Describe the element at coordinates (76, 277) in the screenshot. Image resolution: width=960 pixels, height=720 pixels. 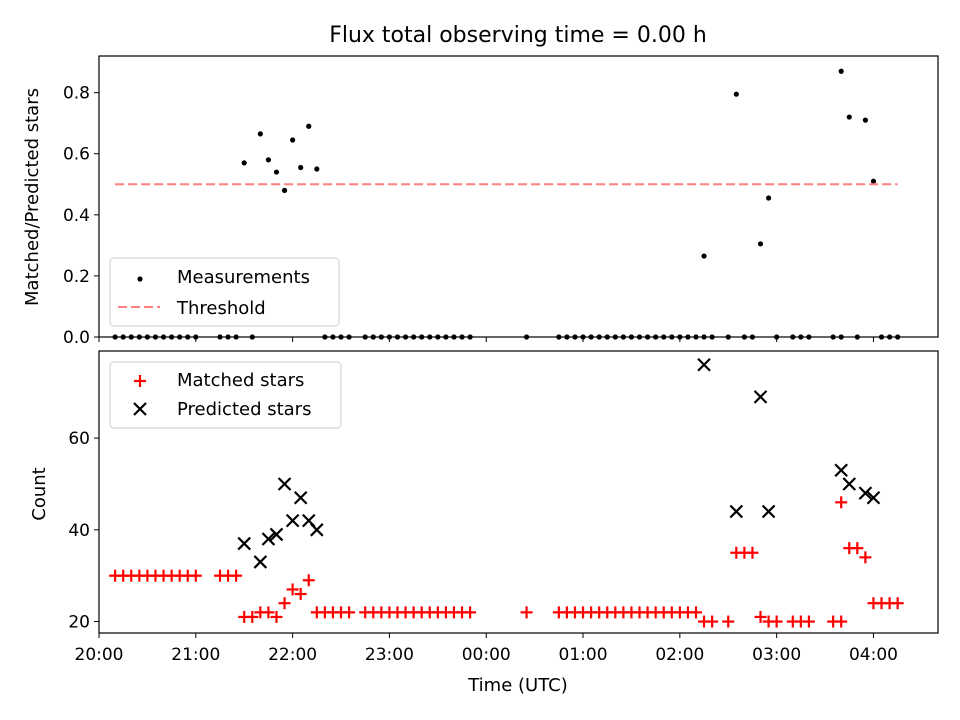
I see `ratio-y-tick-label: 0.2` at that location.